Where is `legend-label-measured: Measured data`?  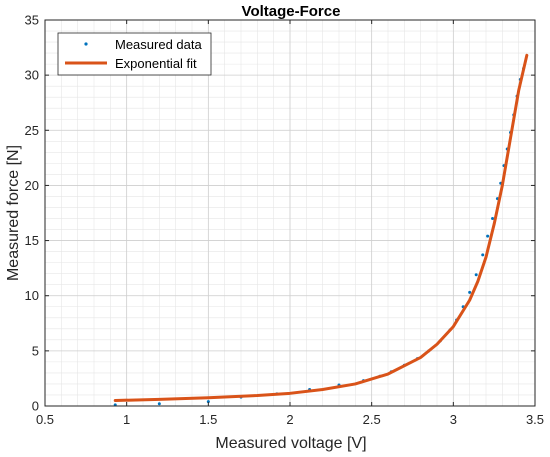
legend-label-measured: Measured data is located at coordinates (158, 44).